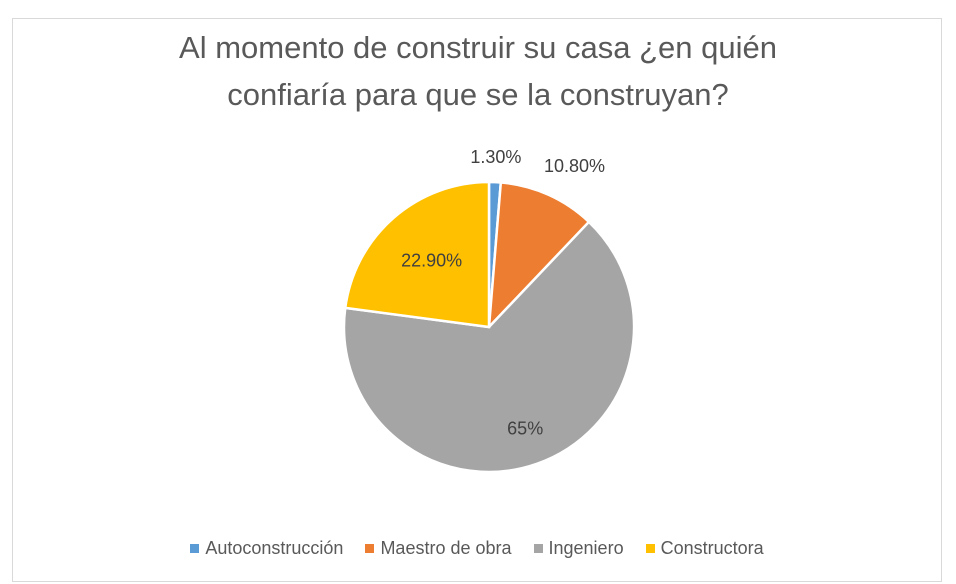  I want to click on legend-item: Autoconstrucción, so click(266, 548).